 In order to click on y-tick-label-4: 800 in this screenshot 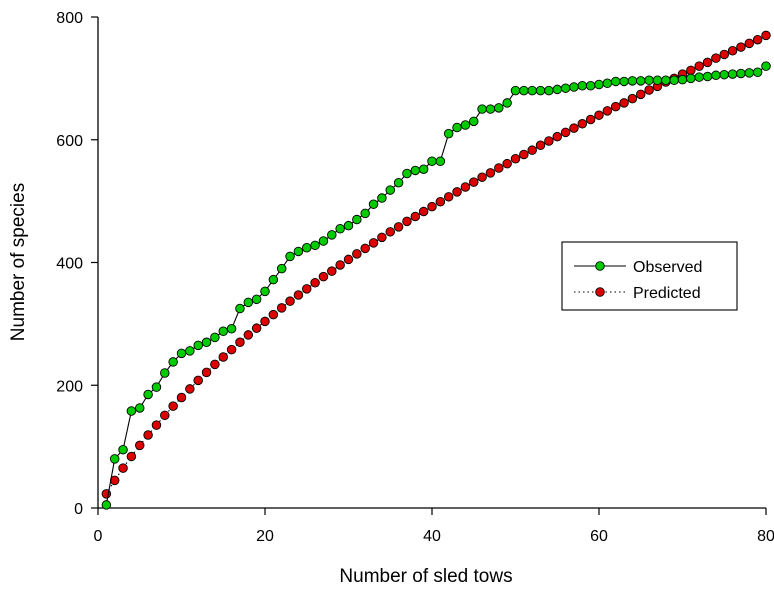, I will do `click(69, 18)`.